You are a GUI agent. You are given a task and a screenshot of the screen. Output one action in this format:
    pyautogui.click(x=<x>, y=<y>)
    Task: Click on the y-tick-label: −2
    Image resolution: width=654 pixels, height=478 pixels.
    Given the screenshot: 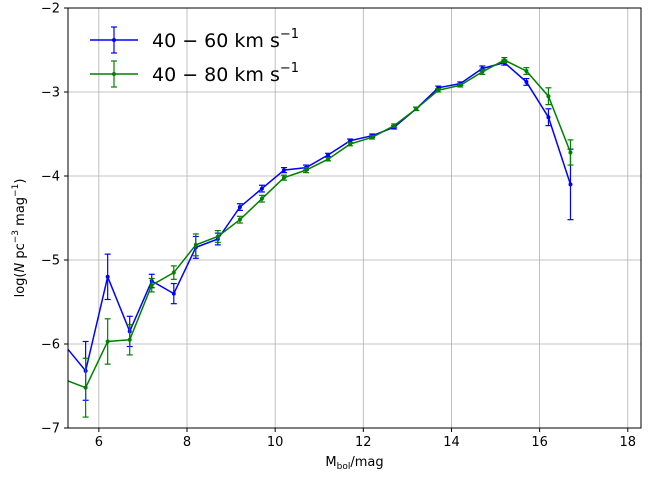 What is the action you would take?
    pyautogui.click(x=50, y=9)
    